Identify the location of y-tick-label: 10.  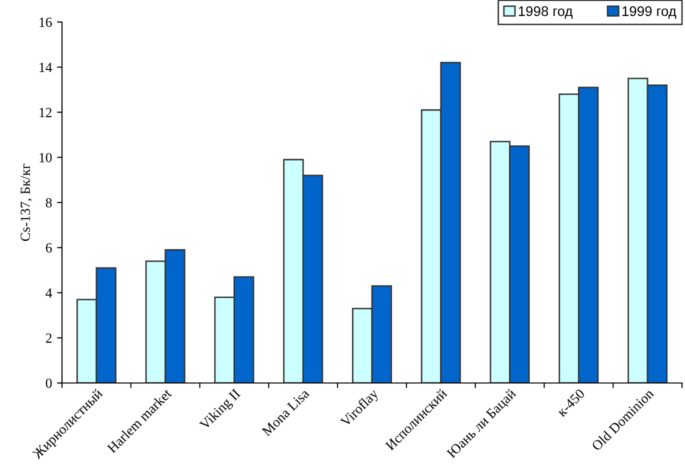
(46, 157).